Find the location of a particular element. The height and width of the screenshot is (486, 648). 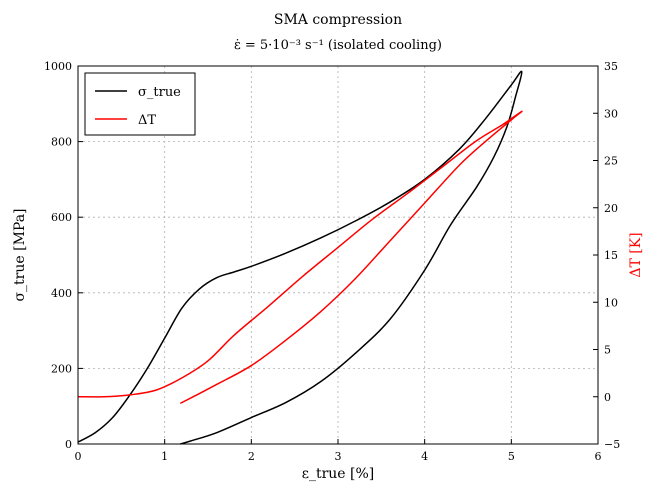

y-left-tick-label: 1000 is located at coordinates (58, 66).